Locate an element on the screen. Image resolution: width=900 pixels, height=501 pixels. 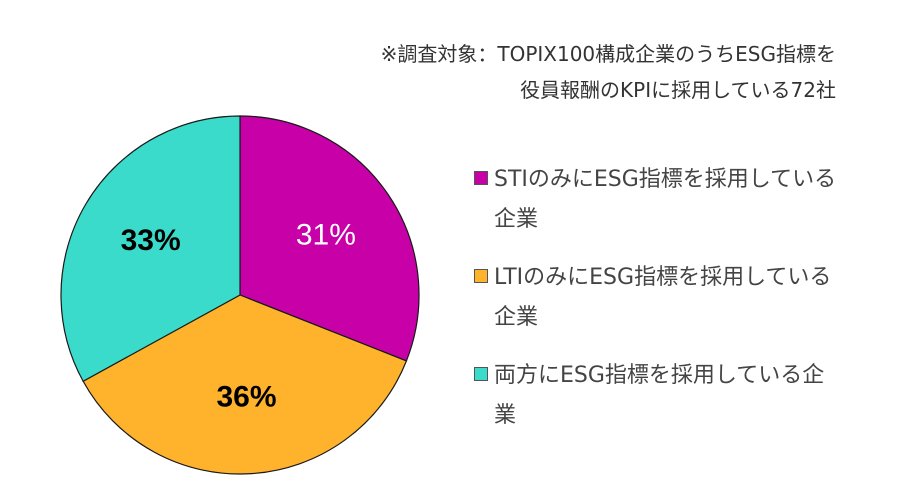
pie-label-lti: 36% is located at coordinates (246, 397).